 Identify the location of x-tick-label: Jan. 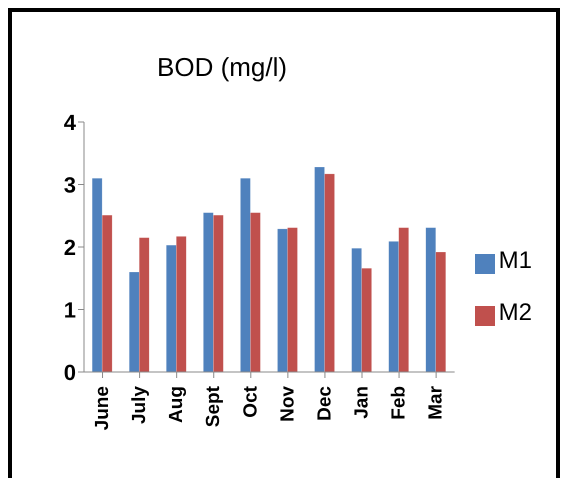
(361, 402).